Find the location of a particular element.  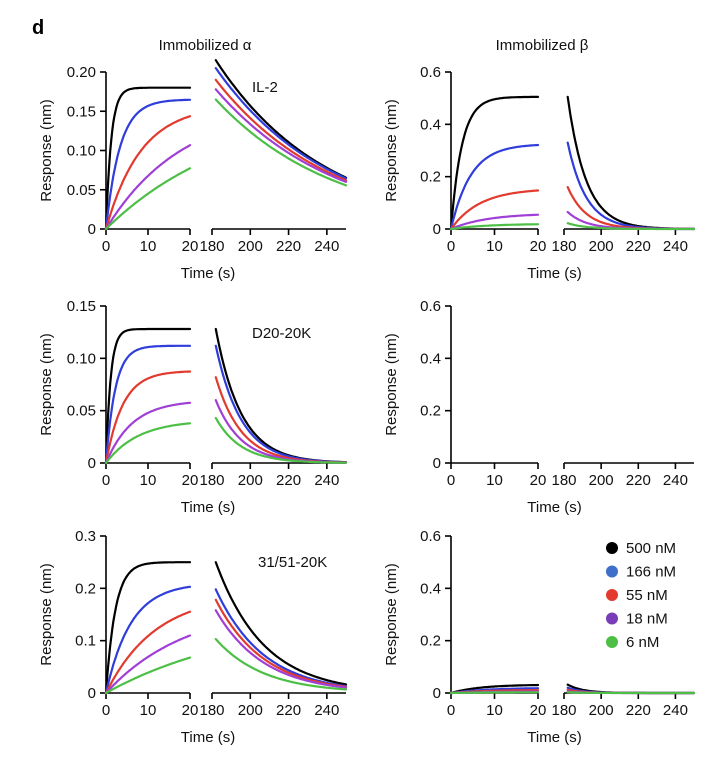

panel-letter: d is located at coordinates (38, 28).